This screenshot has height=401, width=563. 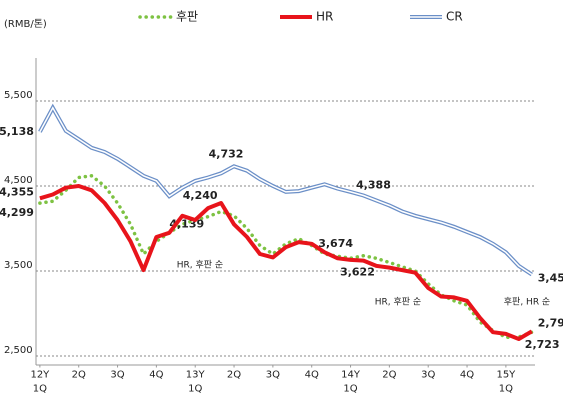 What do you see at coordinates (200, 195) in the screenshot?
I see `value-label: 4,240` at bounding box center [200, 195].